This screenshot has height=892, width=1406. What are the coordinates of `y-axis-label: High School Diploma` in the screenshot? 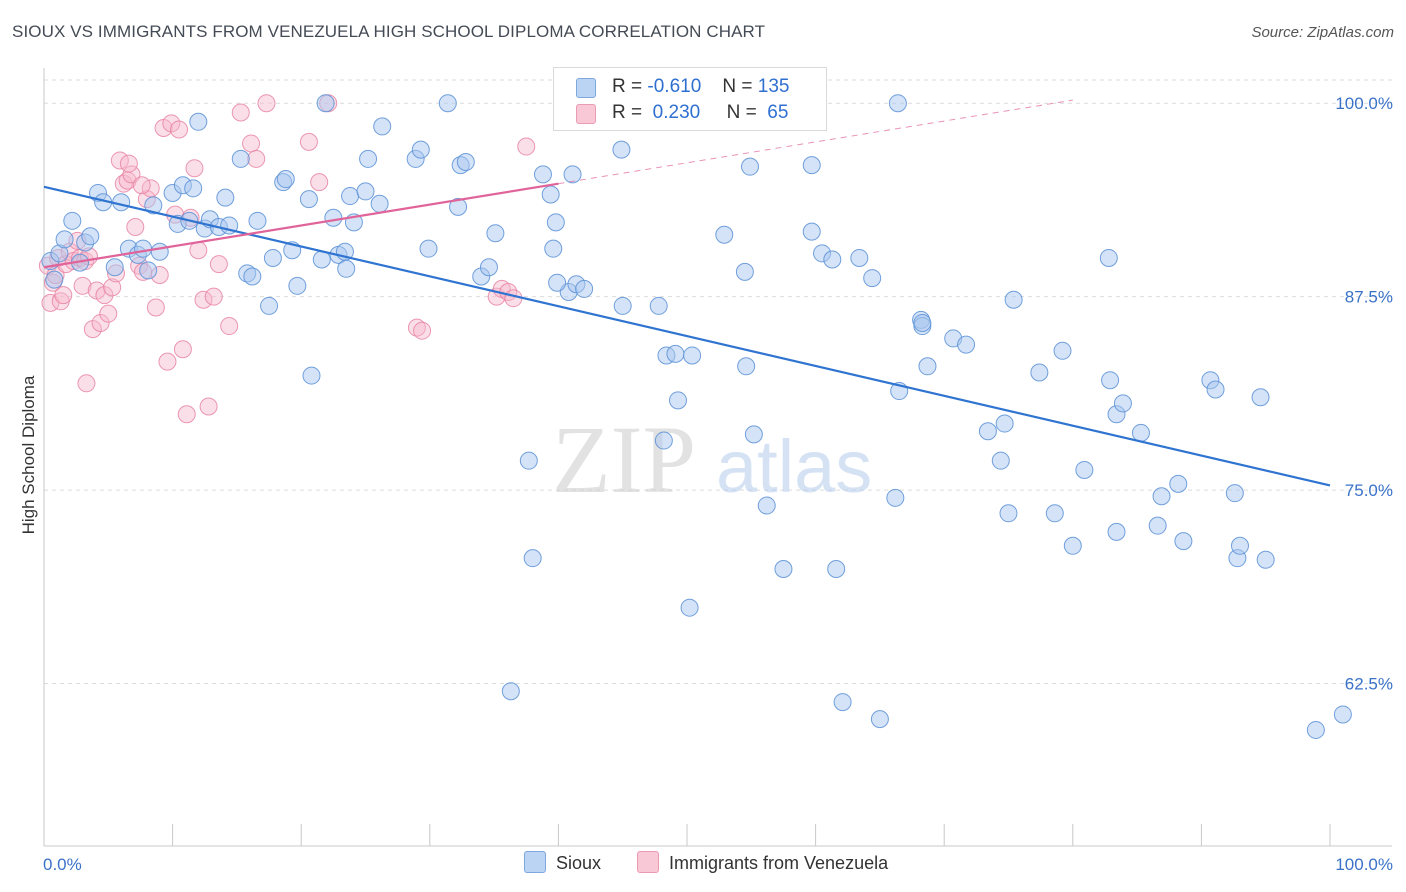 It's located at (28, 454).